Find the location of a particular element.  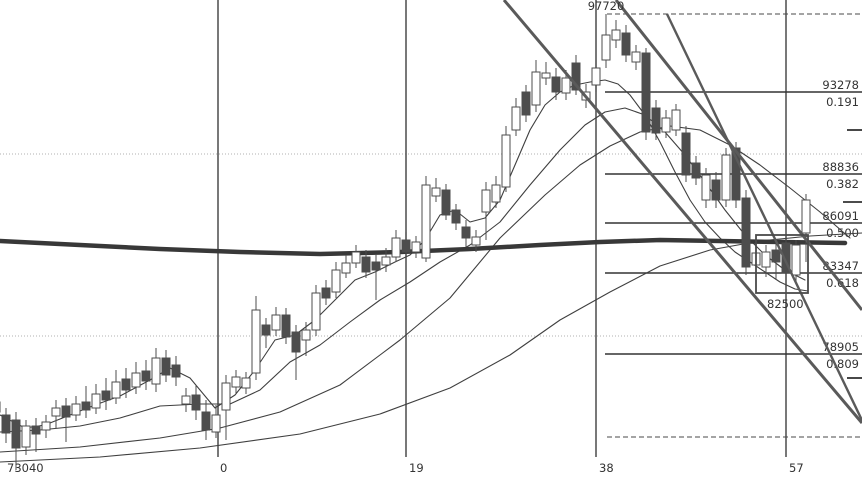

fib-price-label: 93278 is located at coordinates (840, 85).